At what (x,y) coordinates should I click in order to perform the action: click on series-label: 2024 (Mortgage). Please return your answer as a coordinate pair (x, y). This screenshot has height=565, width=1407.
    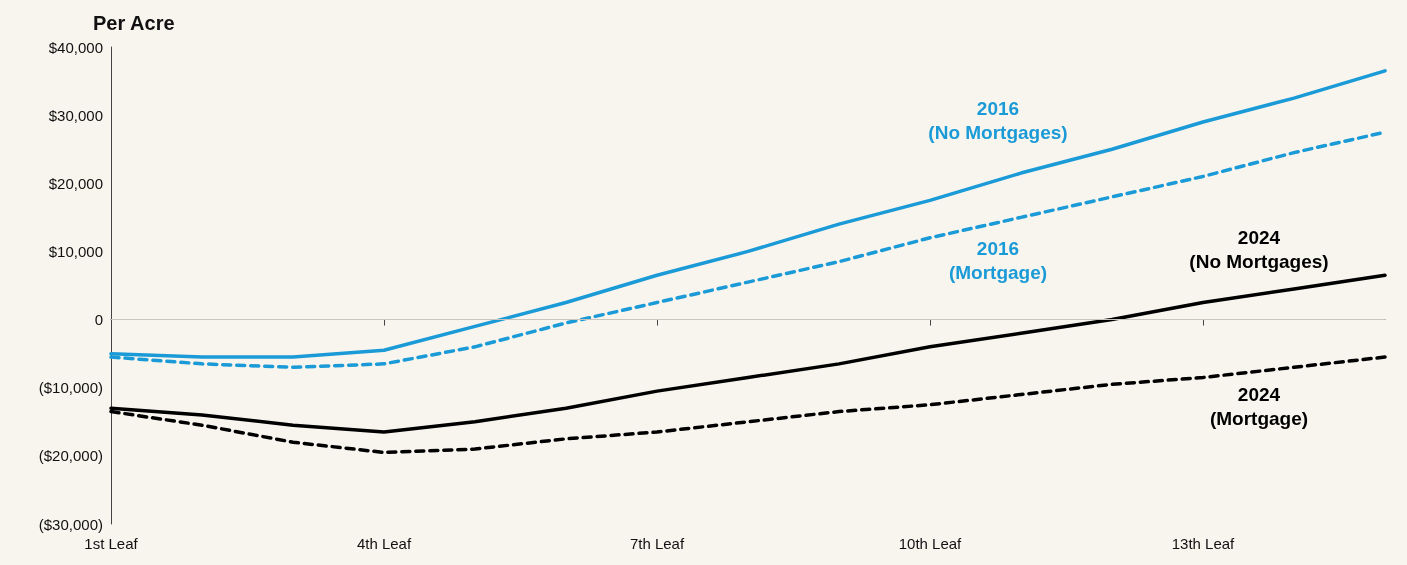
    Looking at the image, I should click on (1259, 406).